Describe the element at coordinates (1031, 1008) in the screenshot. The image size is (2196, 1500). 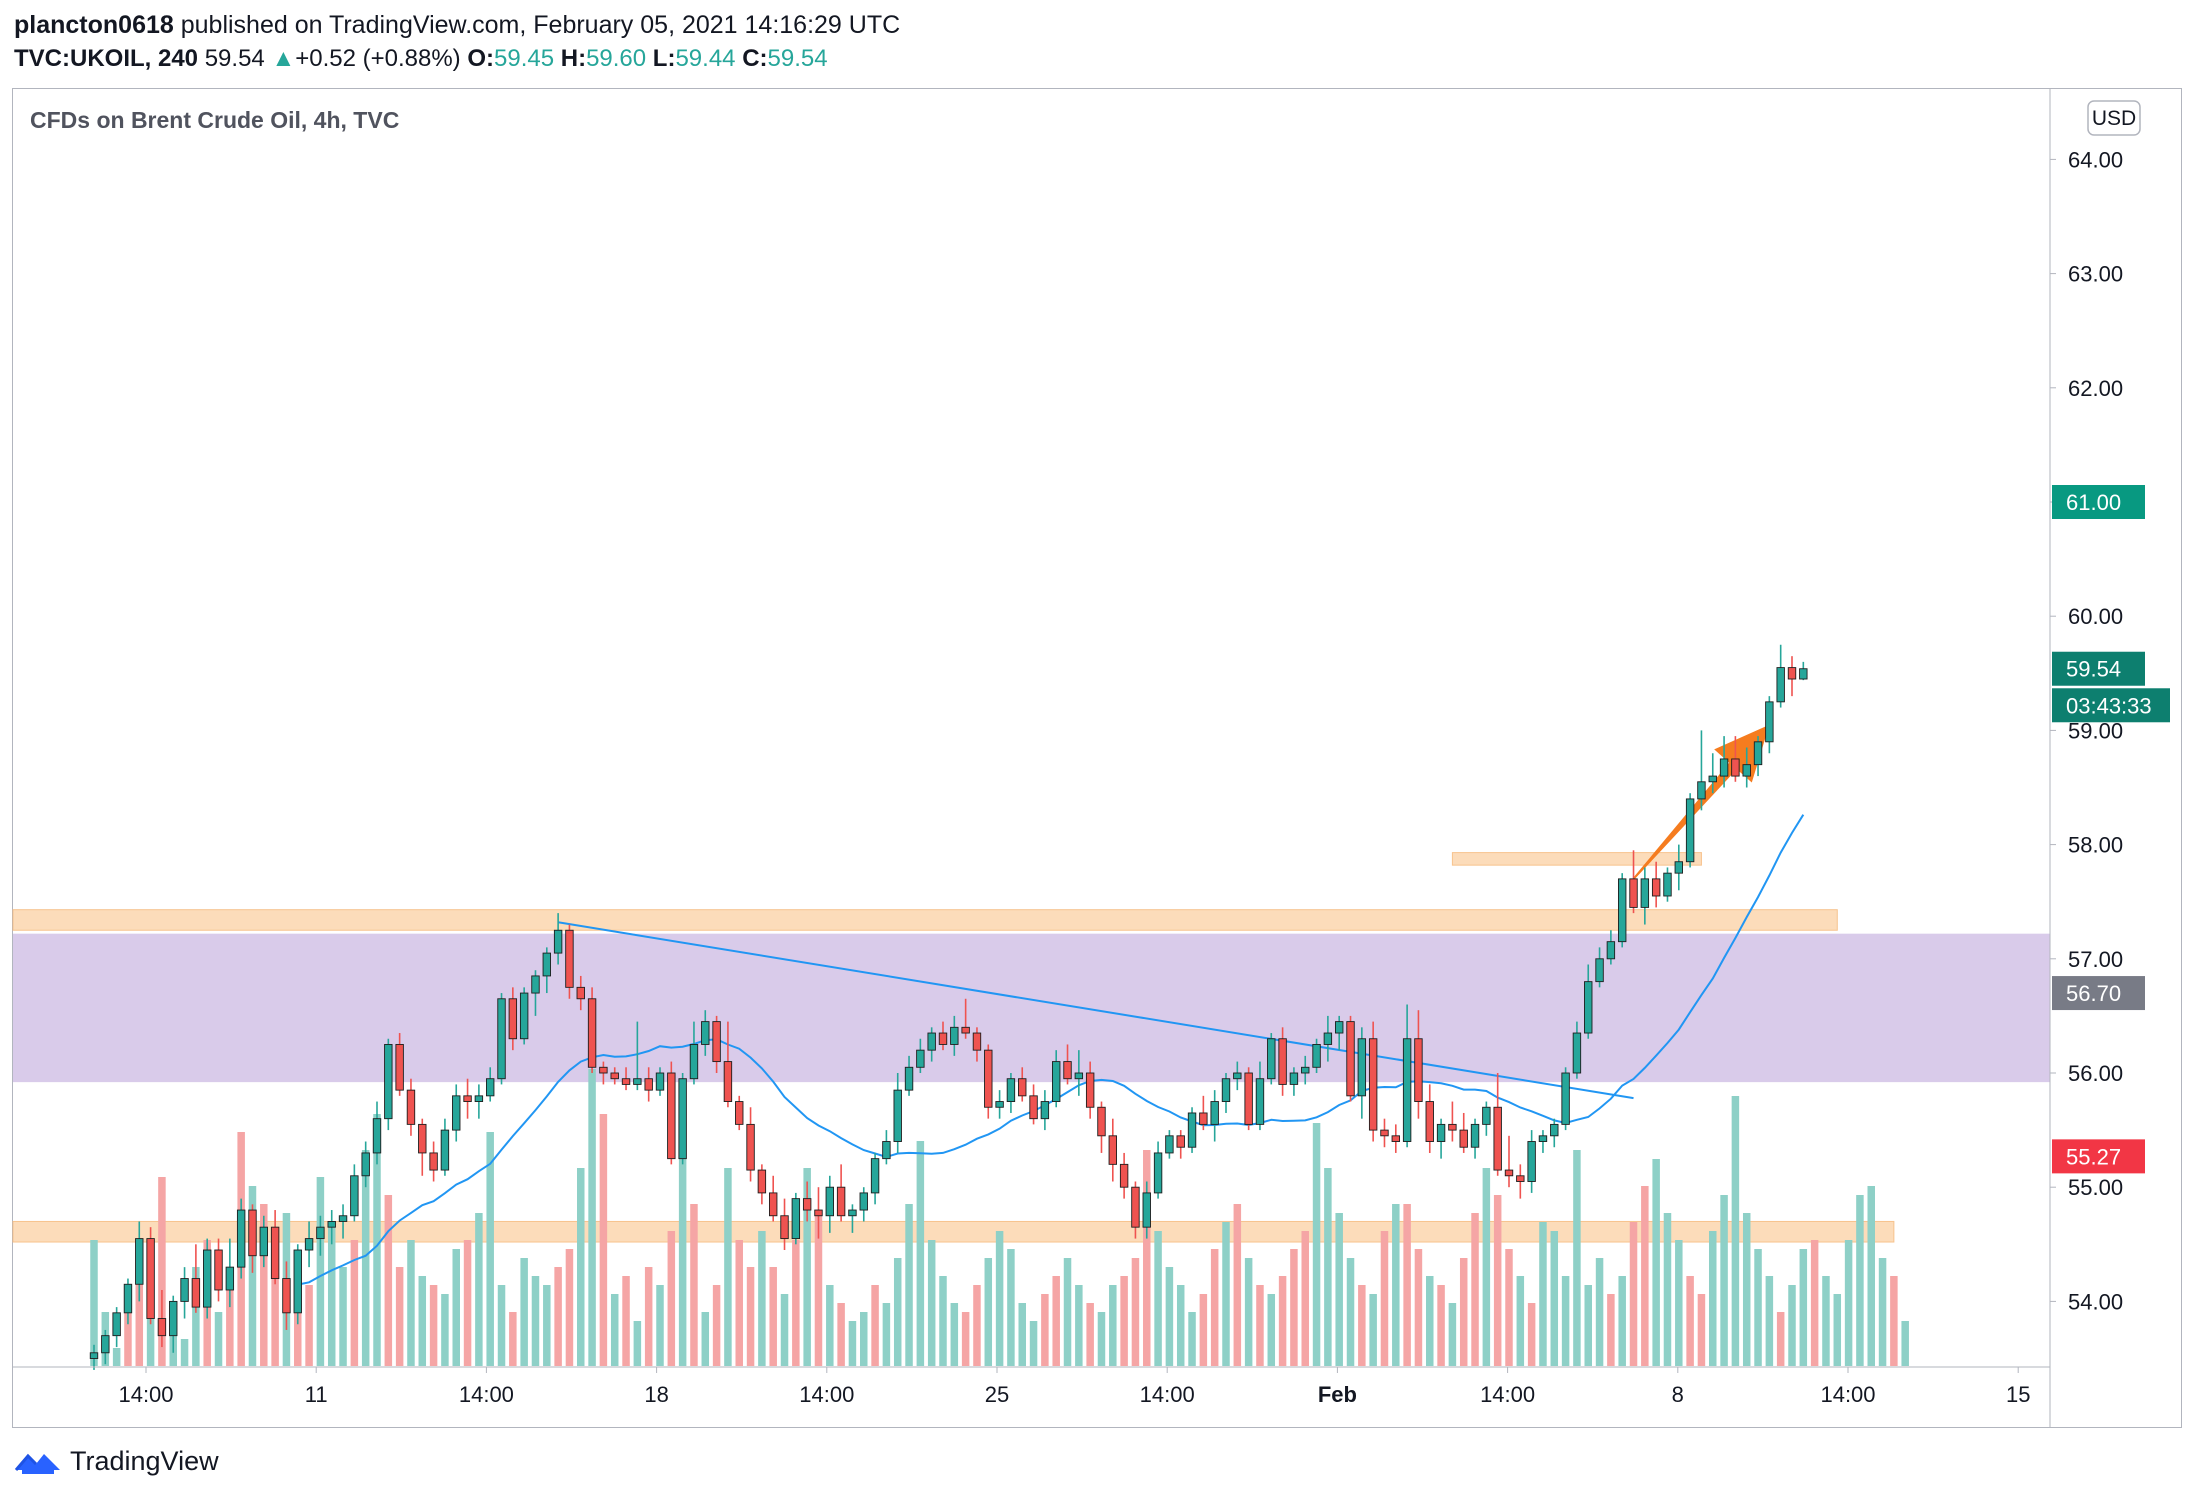
I see `supply-demand-zone` at that location.